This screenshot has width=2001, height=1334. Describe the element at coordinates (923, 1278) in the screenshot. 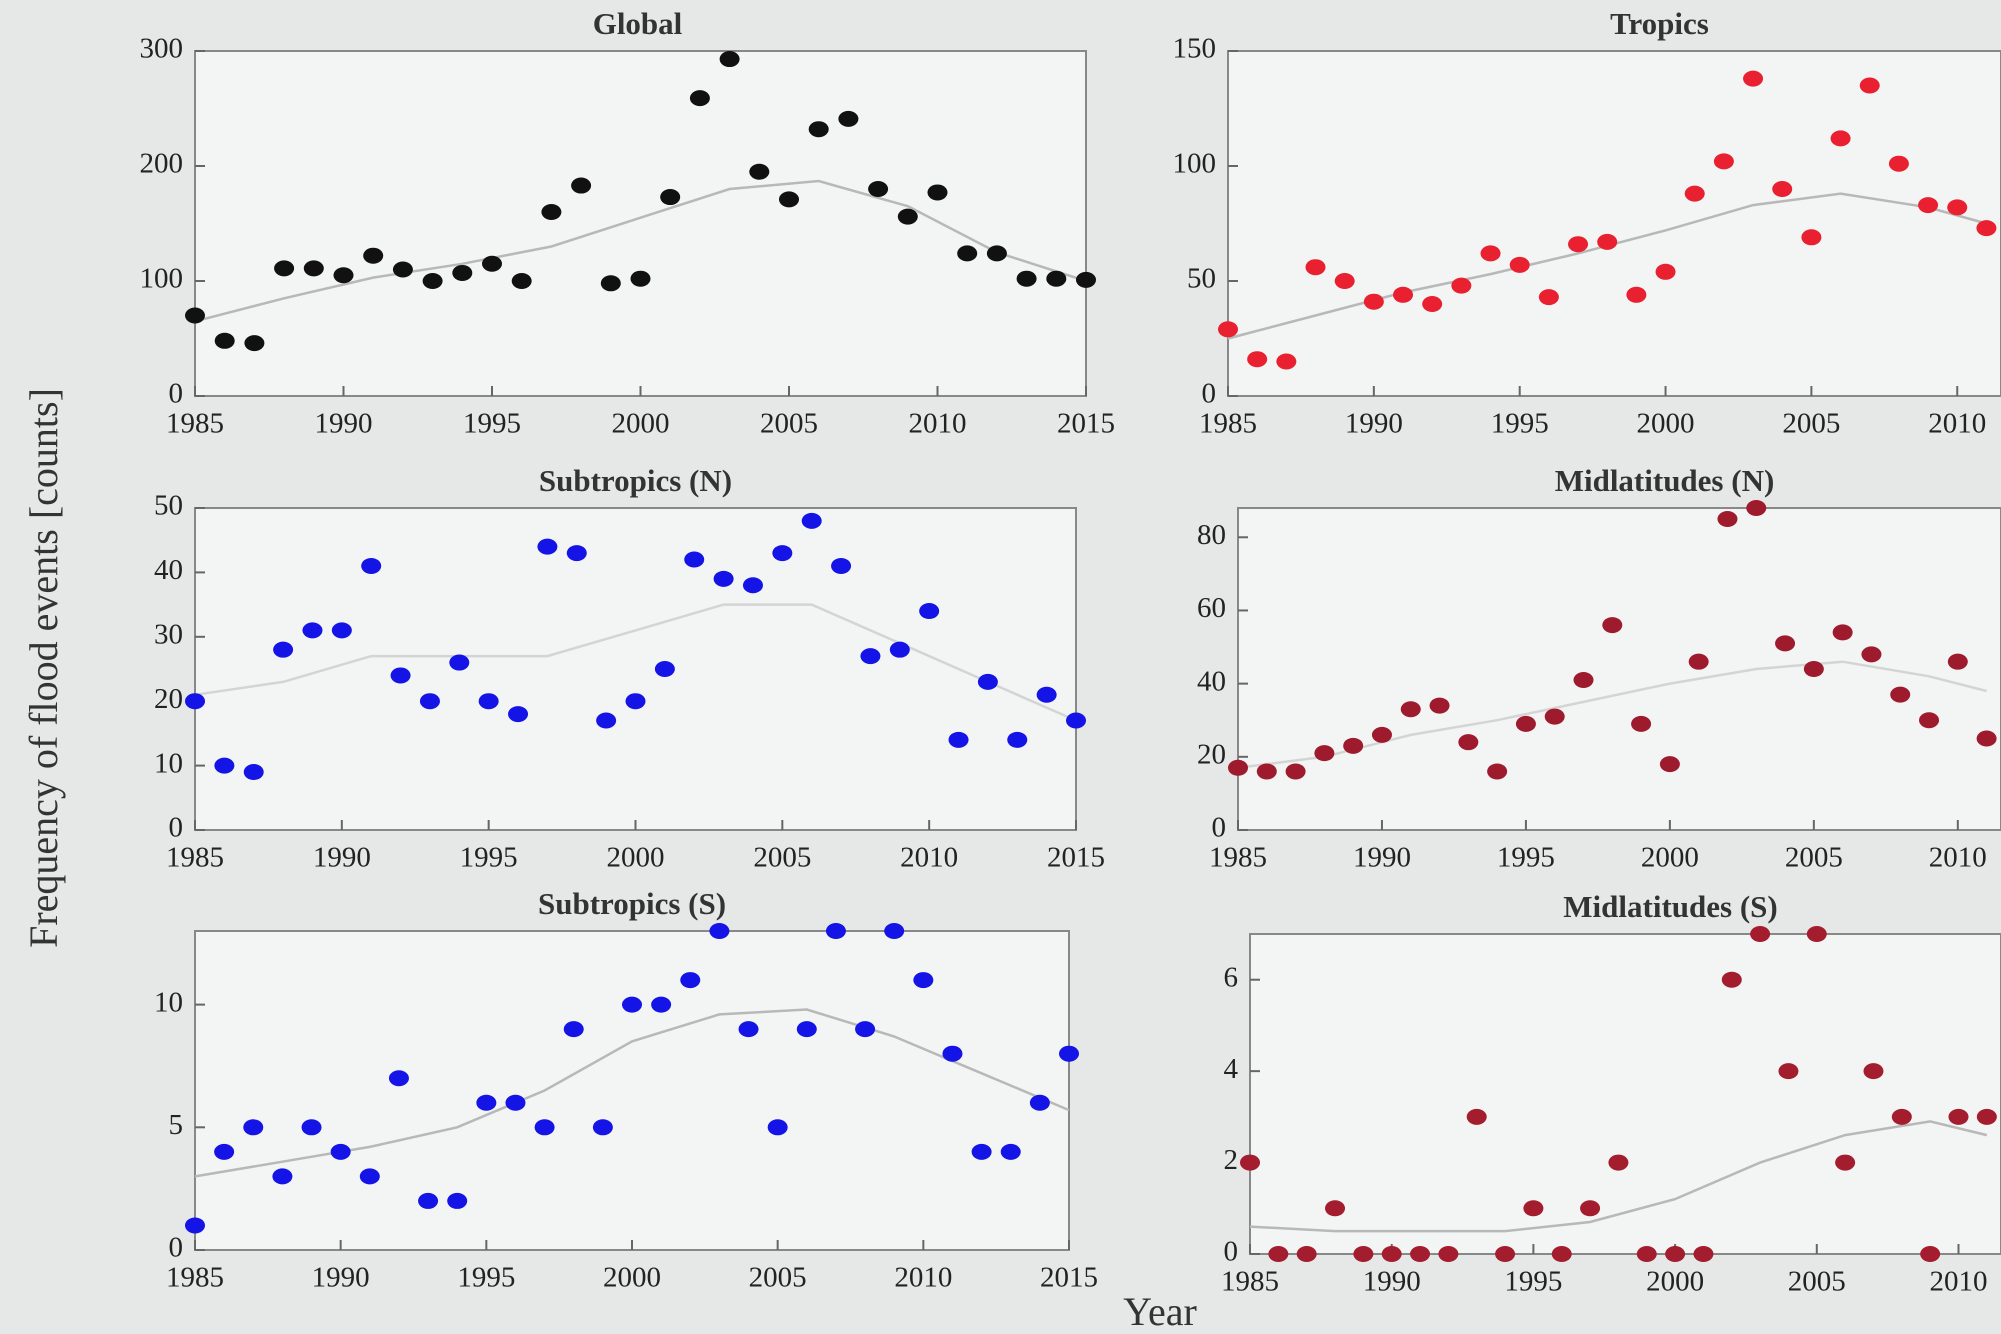

I see `x-tick-label: 2010` at that location.